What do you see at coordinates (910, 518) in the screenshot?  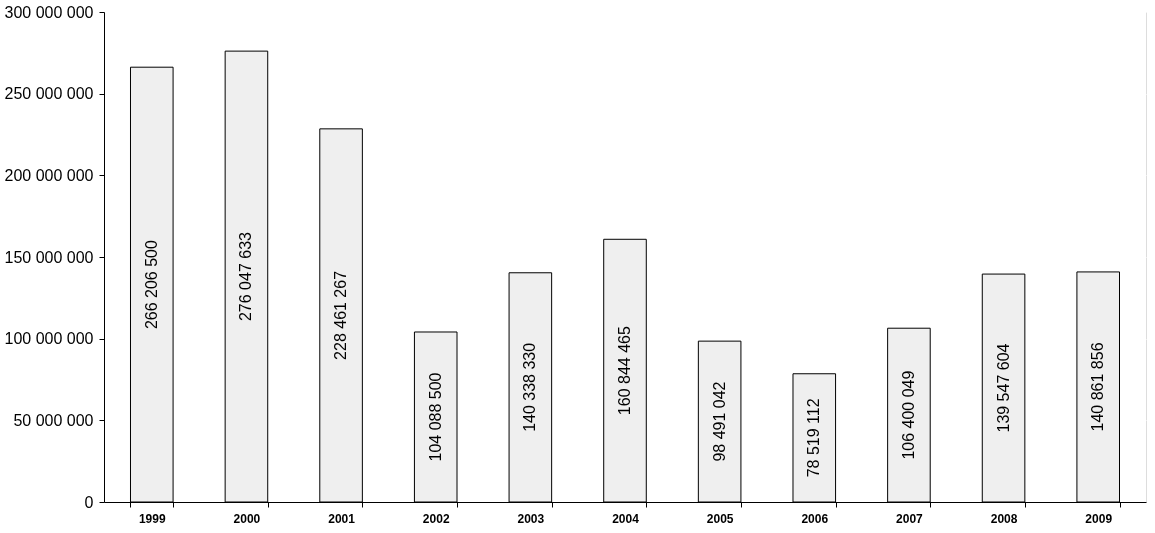 I see `x-tick-label: 2007` at bounding box center [910, 518].